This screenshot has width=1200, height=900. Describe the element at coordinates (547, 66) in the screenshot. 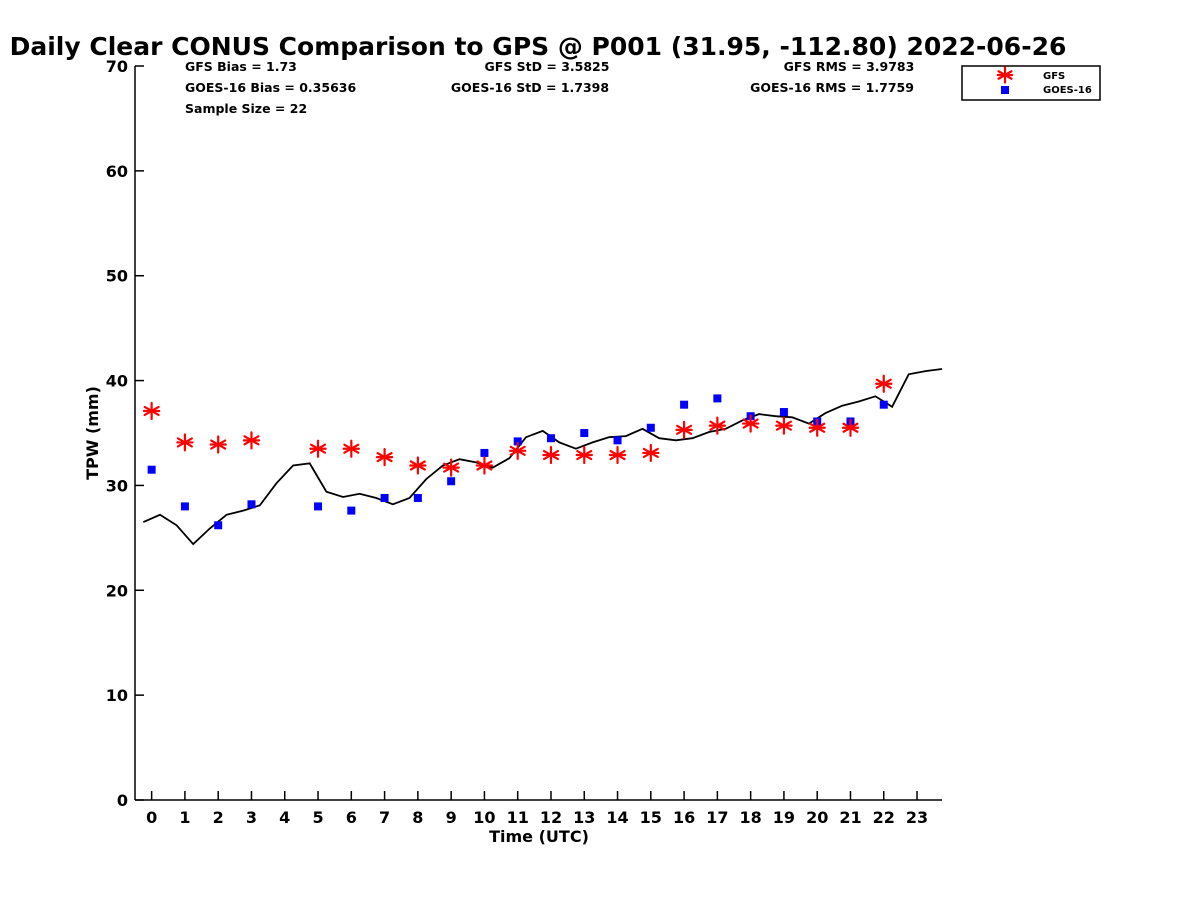

I see `stat-gfs-std: GFS StD = 3.5825` at that location.